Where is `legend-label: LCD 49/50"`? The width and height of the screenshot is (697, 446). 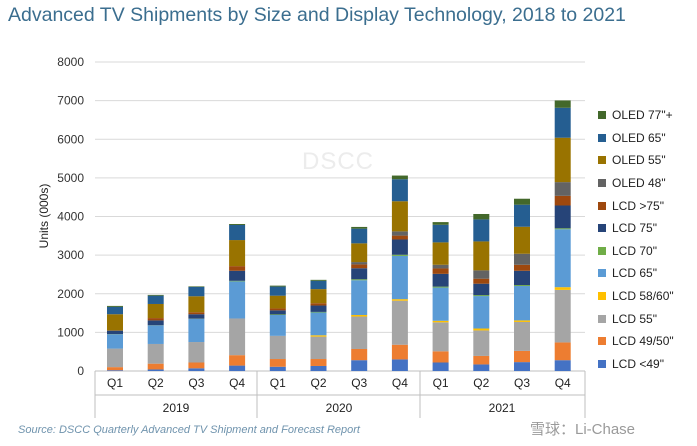 legend-label: LCD 49/50" is located at coordinates (643, 341).